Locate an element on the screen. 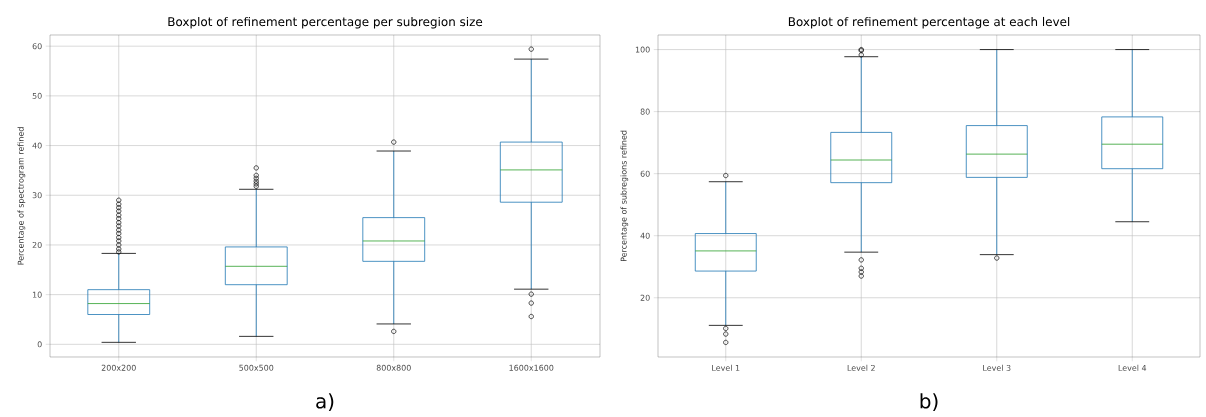 The height and width of the screenshot is (417, 1206). chart-title: Boxplot of refinement percentage per subregion size is located at coordinates (325, 22).